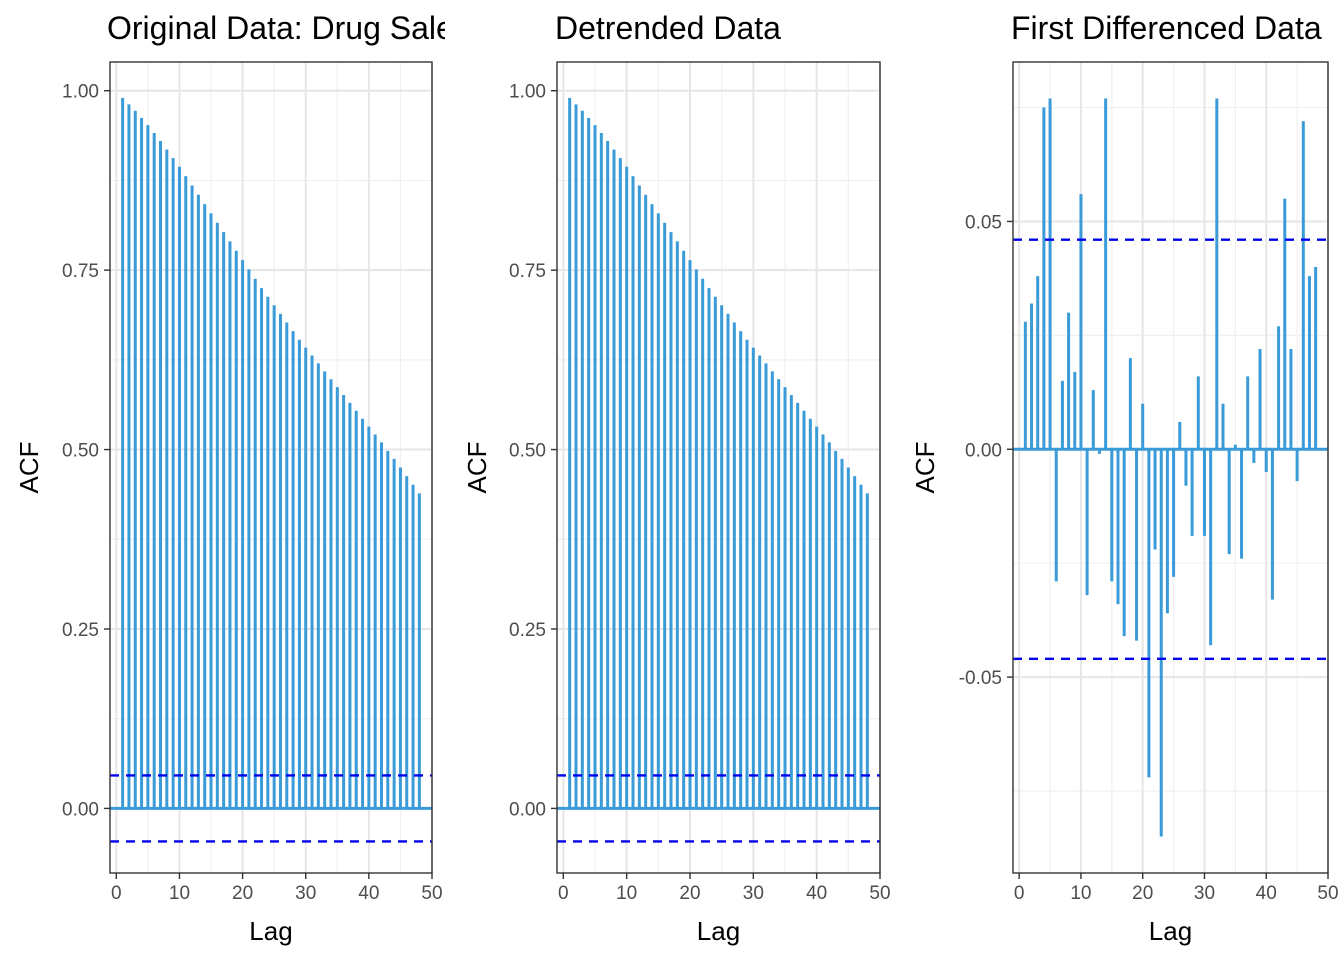 The width and height of the screenshot is (1344, 960). Describe the element at coordinates (288, 28) in the screenshot. I see `panel-title: Original Data: Drug Sales` at that location.